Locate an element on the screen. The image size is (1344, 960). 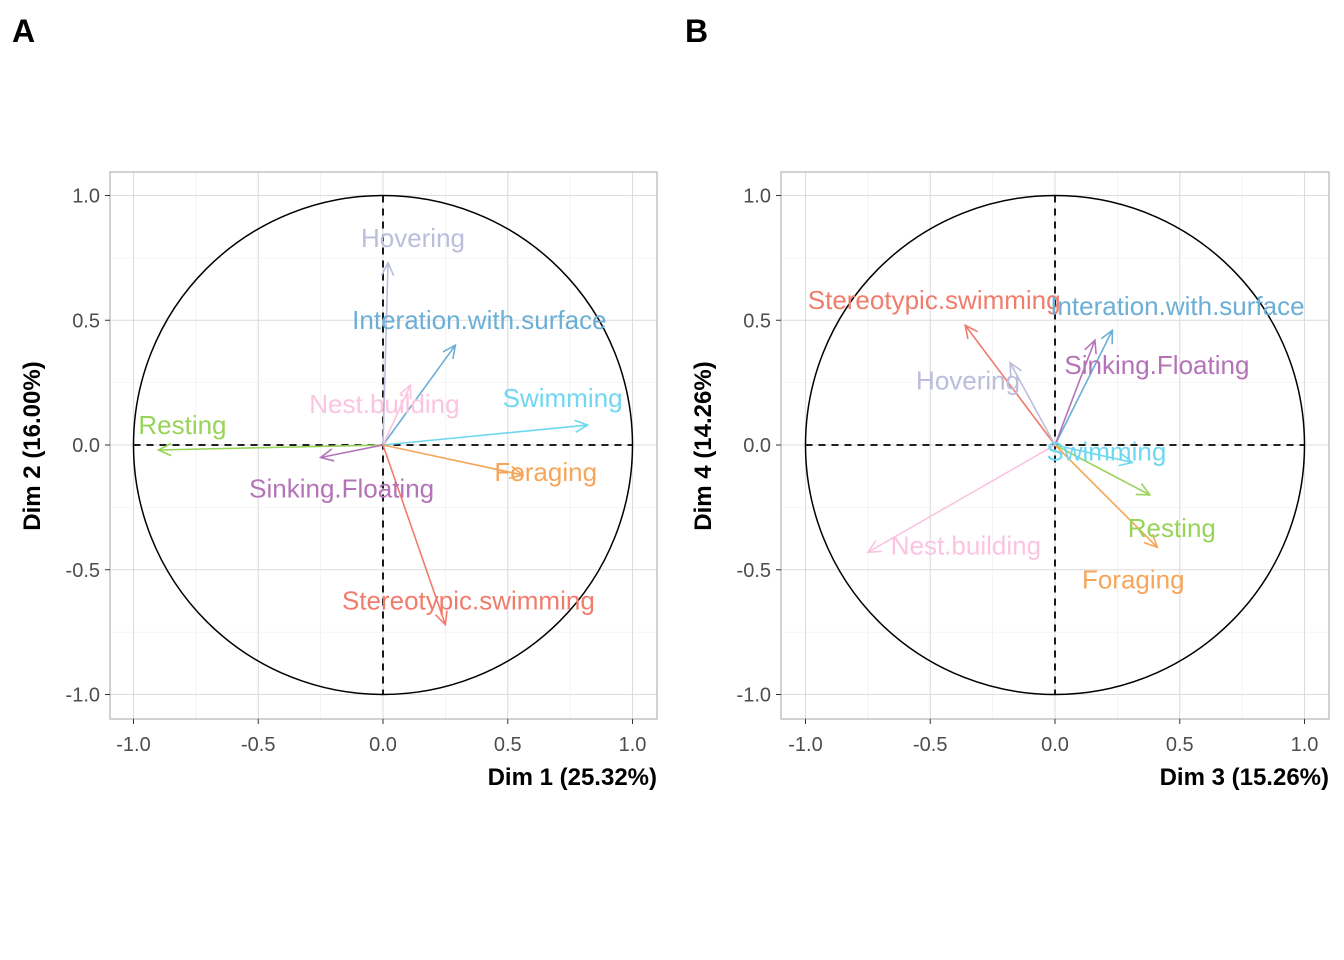
y-axis-title: Dim 4 (14.26%) is located at coordinates (703, 445).